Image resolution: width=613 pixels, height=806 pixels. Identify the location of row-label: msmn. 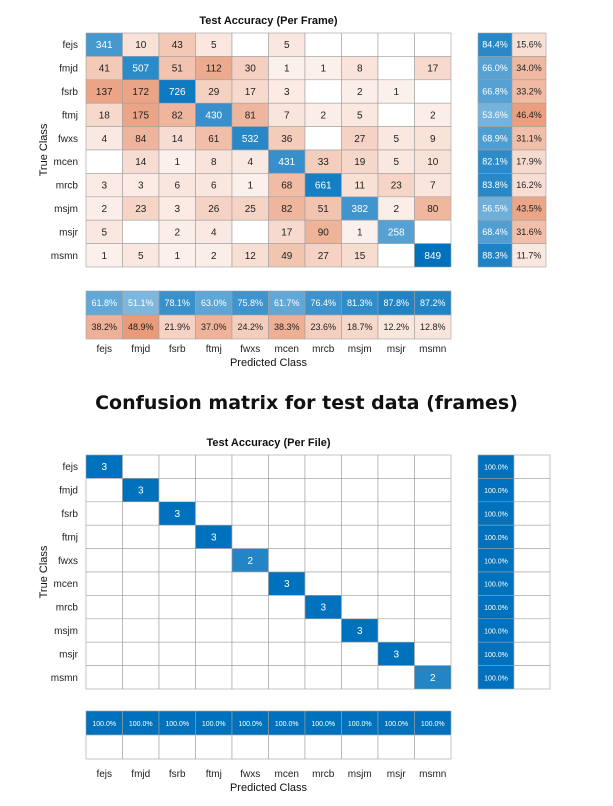
(64, 256).